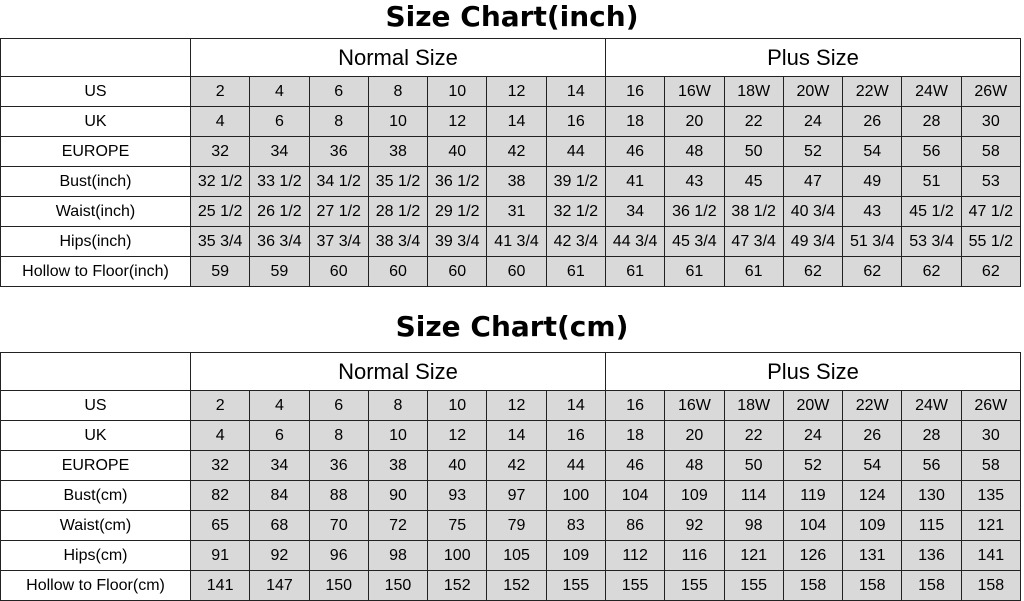  I want to click on size-cell: 18W, so click(753, 91).